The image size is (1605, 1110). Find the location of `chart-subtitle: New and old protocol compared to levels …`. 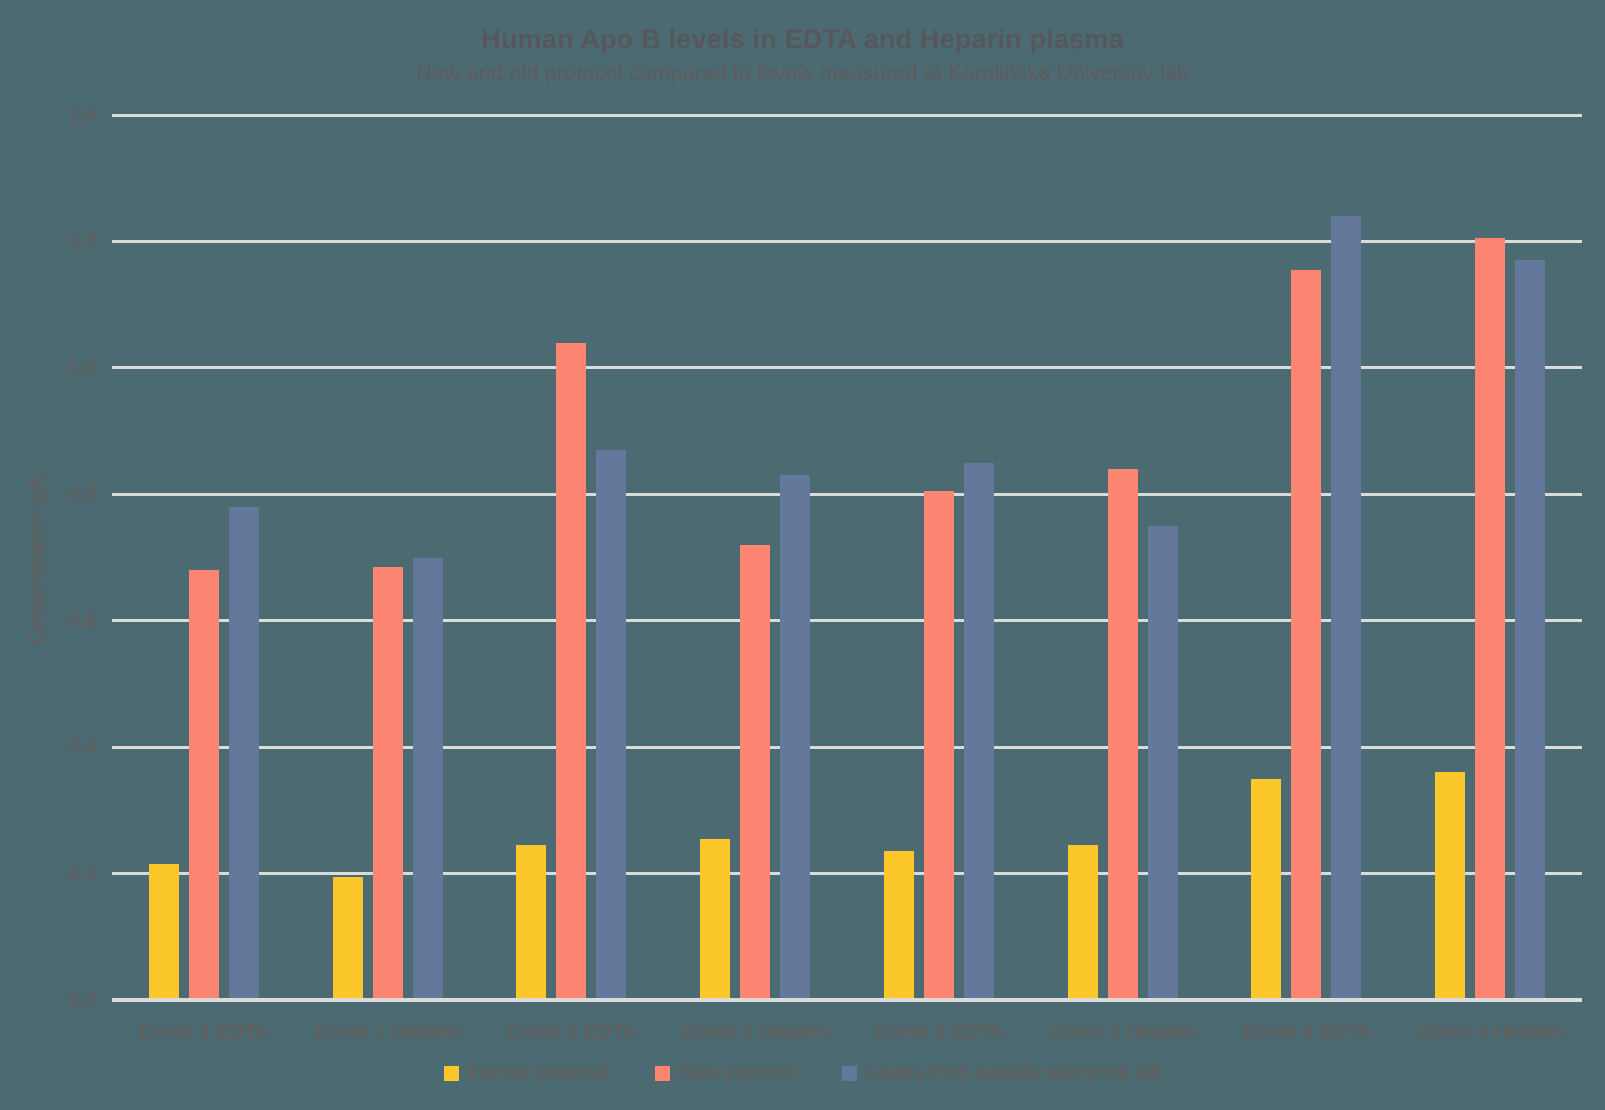

chart-subtitle: New and old protocol compared to levels … is located at coordinates (802, 72).